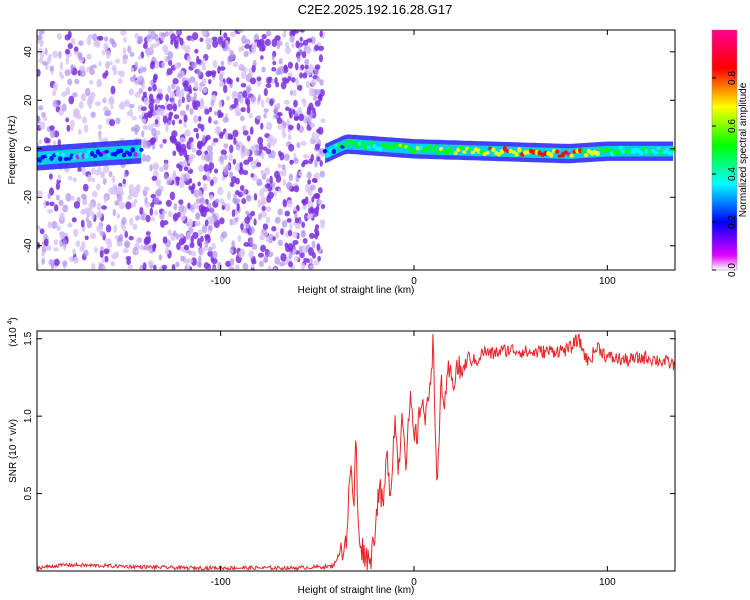  I want to click on snr-x-tick-label: 100, so click(607, 582).